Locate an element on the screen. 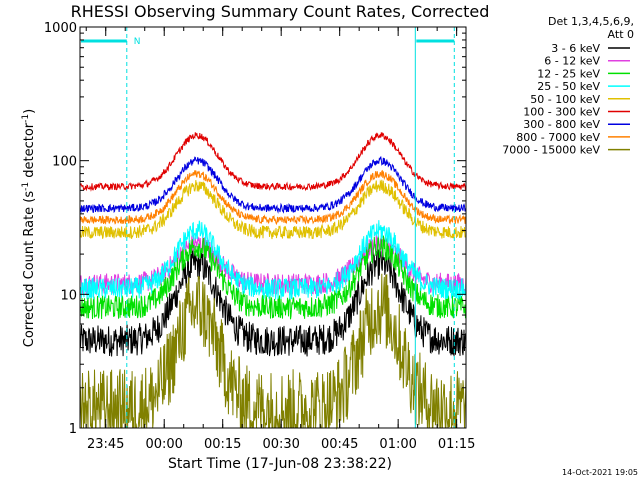 This screenshot has width=640, height=480. x-axis-label: Start Time (17-Jun-08 23:38:22) is located at coordinates (280, 464).